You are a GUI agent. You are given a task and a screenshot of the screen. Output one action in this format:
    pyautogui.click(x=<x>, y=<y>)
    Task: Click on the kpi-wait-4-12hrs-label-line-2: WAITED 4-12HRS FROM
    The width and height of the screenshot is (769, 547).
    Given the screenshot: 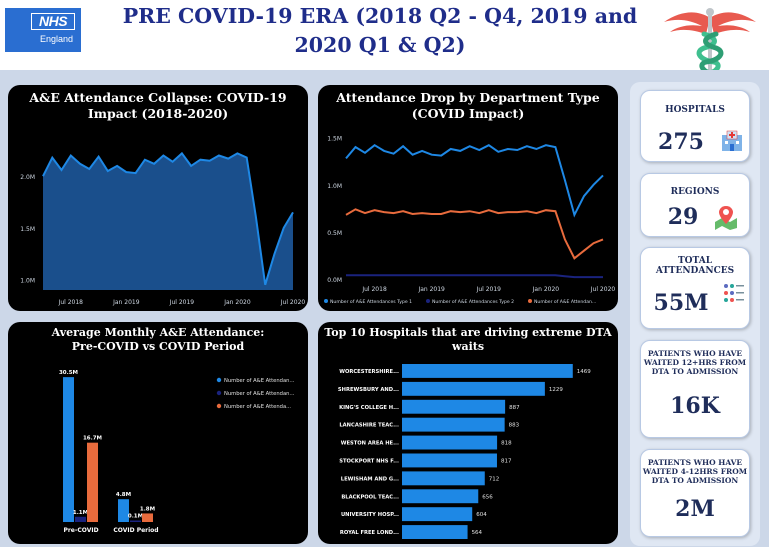 What is the action you would take?
    pyautogui.click(x=695, y=471)
    